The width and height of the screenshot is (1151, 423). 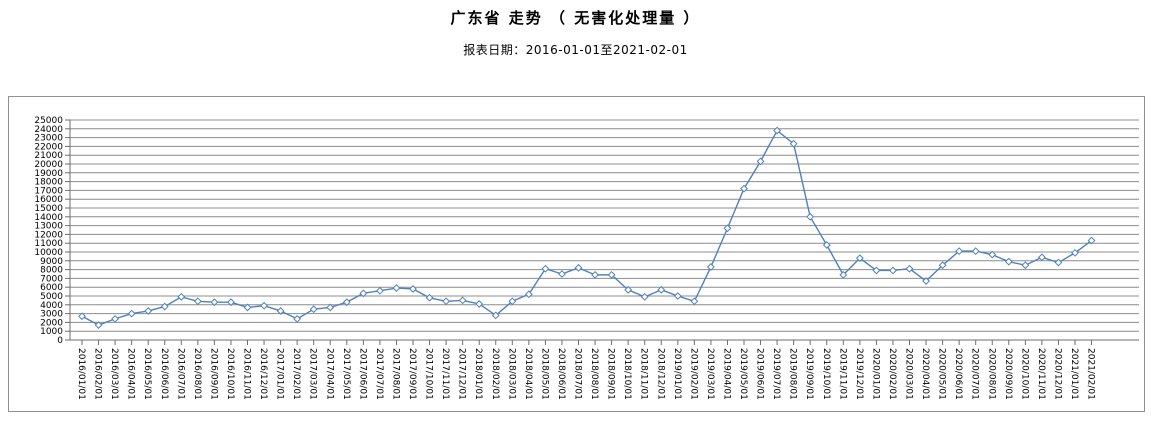 I want to click on x-axis-label: 2016/07/01, so click(x=180, y=374).